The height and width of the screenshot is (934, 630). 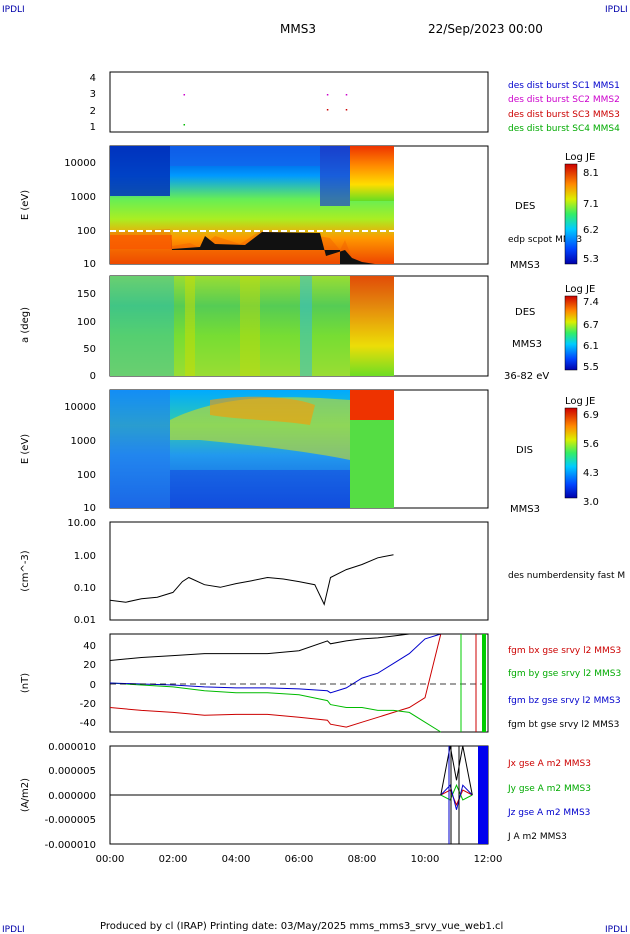 What do you see at coordinates (93, 685) in the screenshot?
I see `mag-ytick-0: 0` at bounding box center [93, 685].